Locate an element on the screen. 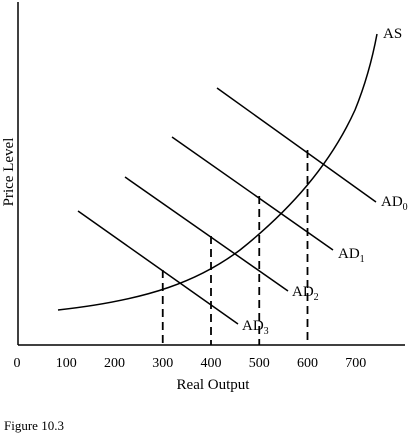 This screenshot has width=415, height=435. figure-caption: Figure 10.3 is located at coordinates (34, 425).